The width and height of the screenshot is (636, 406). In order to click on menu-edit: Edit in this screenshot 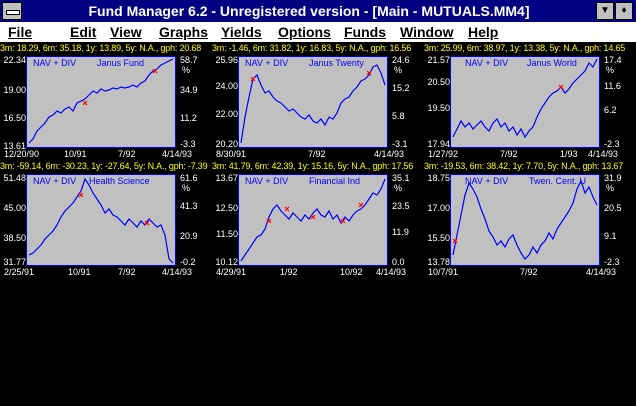, I will do `click(83, 32)`.